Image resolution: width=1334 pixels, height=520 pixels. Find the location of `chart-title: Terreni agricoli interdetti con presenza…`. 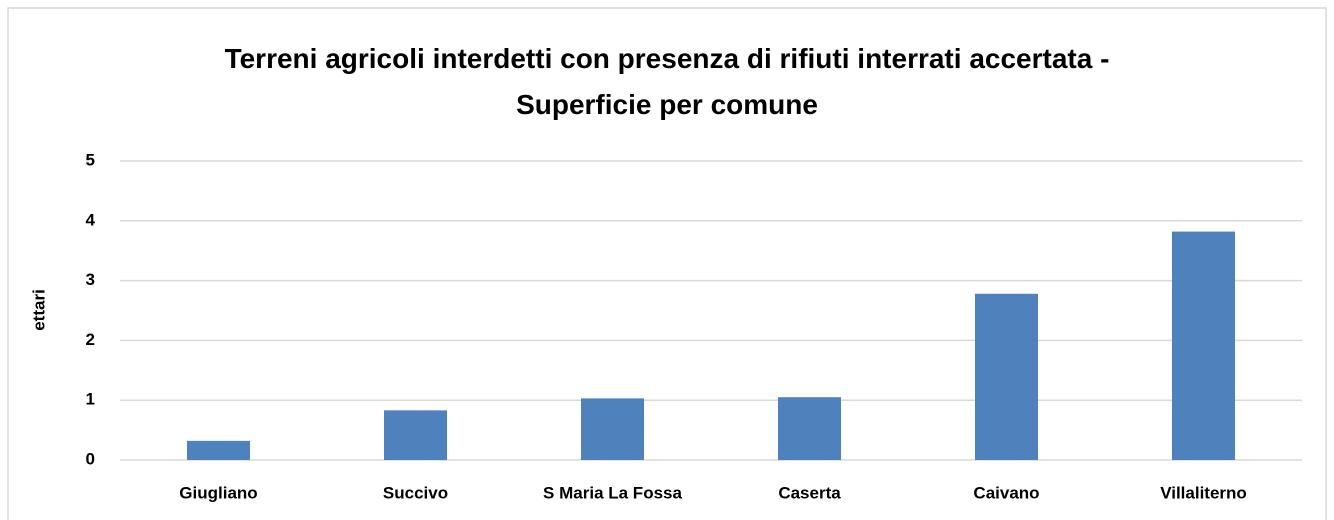

chart-title: Terreni agricoli interdetti con presenza… is located at coordinates (667, 81).